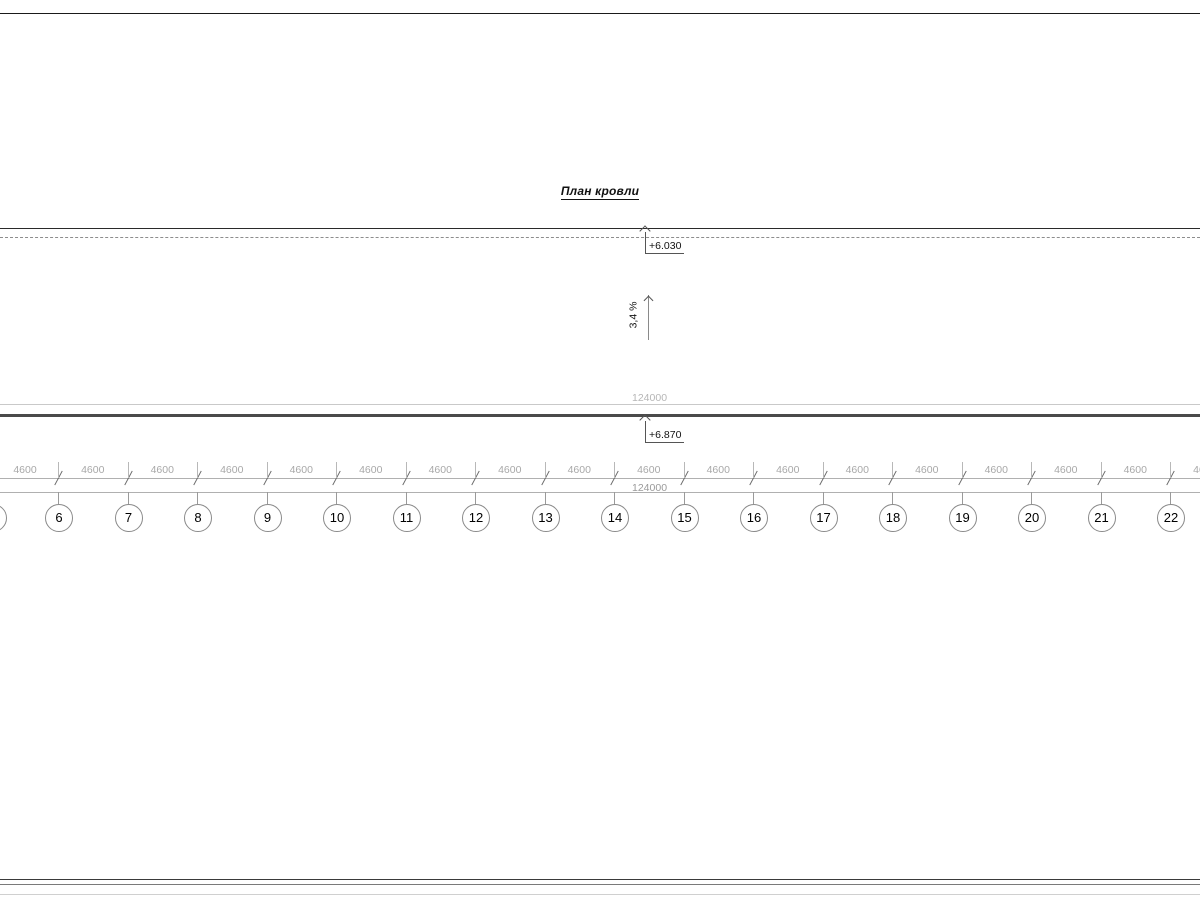 This screenshot has width=1200, height=900. I want to click on grid-bubble-19: 19, so click(962, 518).